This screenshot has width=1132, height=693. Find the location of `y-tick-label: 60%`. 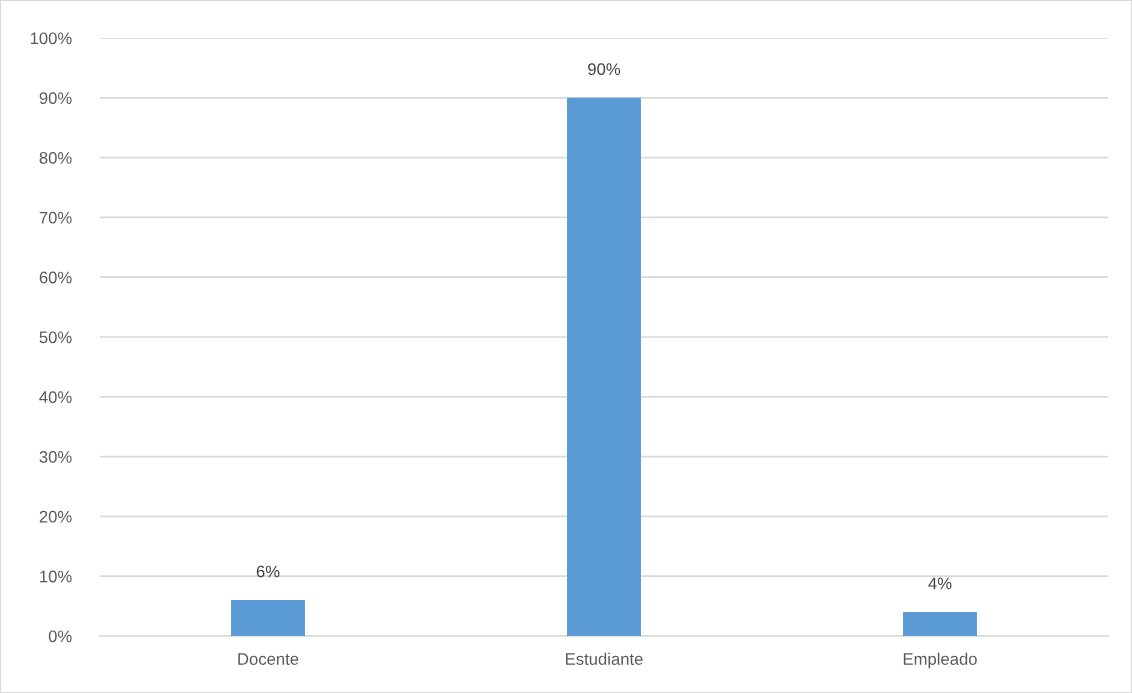

y-tick-label: 60% is located at coordinates (55, 277).